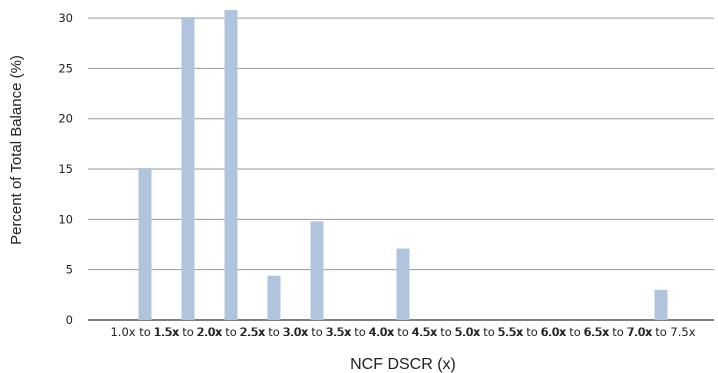 The image size is (718, 373). I want to click on y-tick-label: 0, so click(69, 320).